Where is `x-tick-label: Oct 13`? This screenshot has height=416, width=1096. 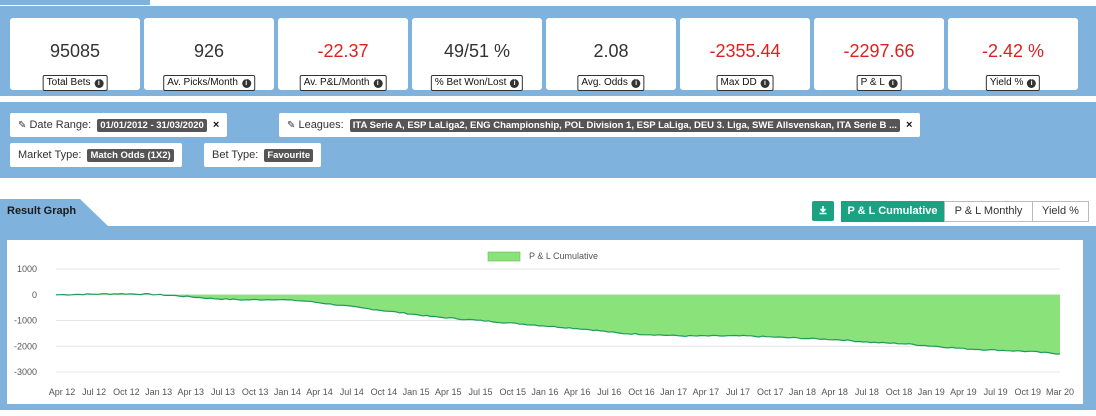 x-tick-label: Oct 13 is located at coordinates (255, 392).